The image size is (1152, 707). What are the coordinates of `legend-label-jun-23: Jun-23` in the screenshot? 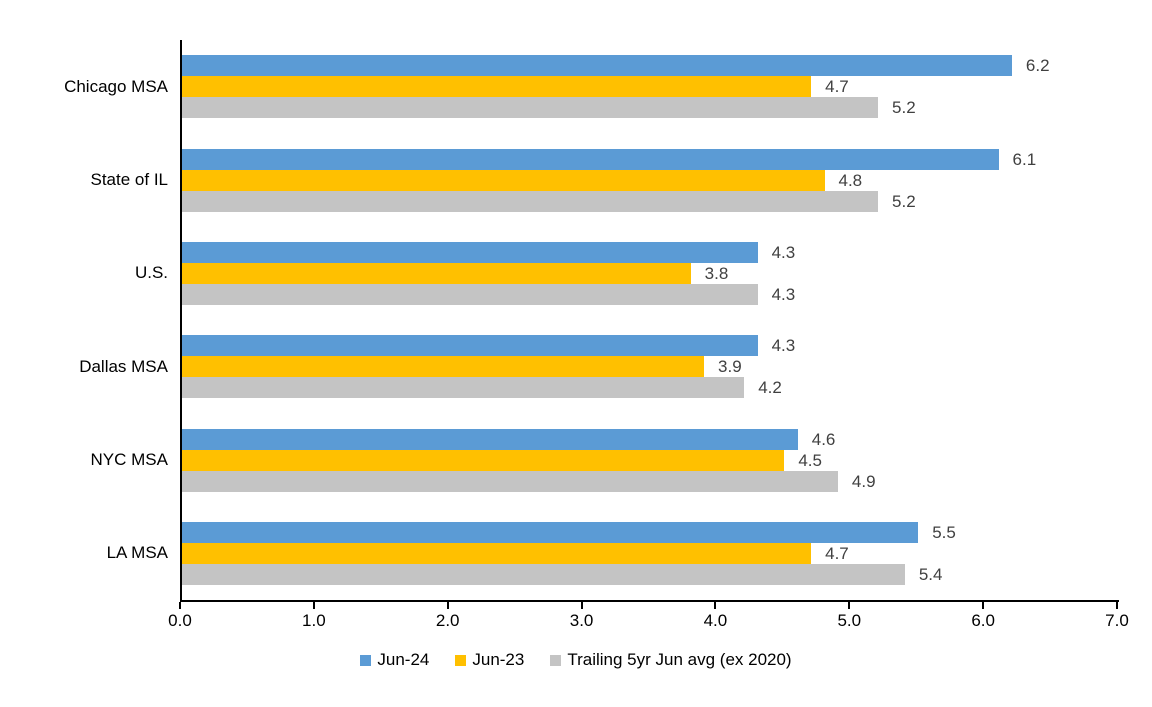 It's located at (498, 659).